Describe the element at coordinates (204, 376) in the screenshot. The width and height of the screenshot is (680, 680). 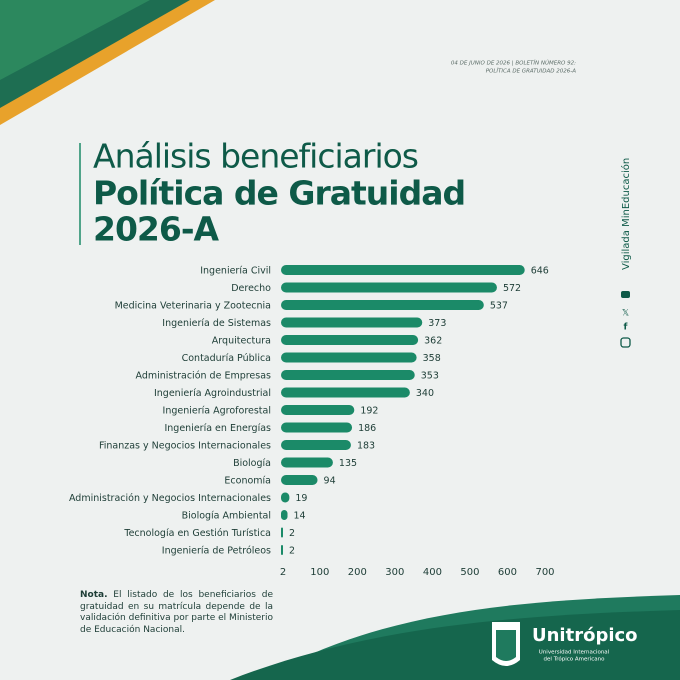
I see `y-tick-label: Administración de Empresas` at that location.